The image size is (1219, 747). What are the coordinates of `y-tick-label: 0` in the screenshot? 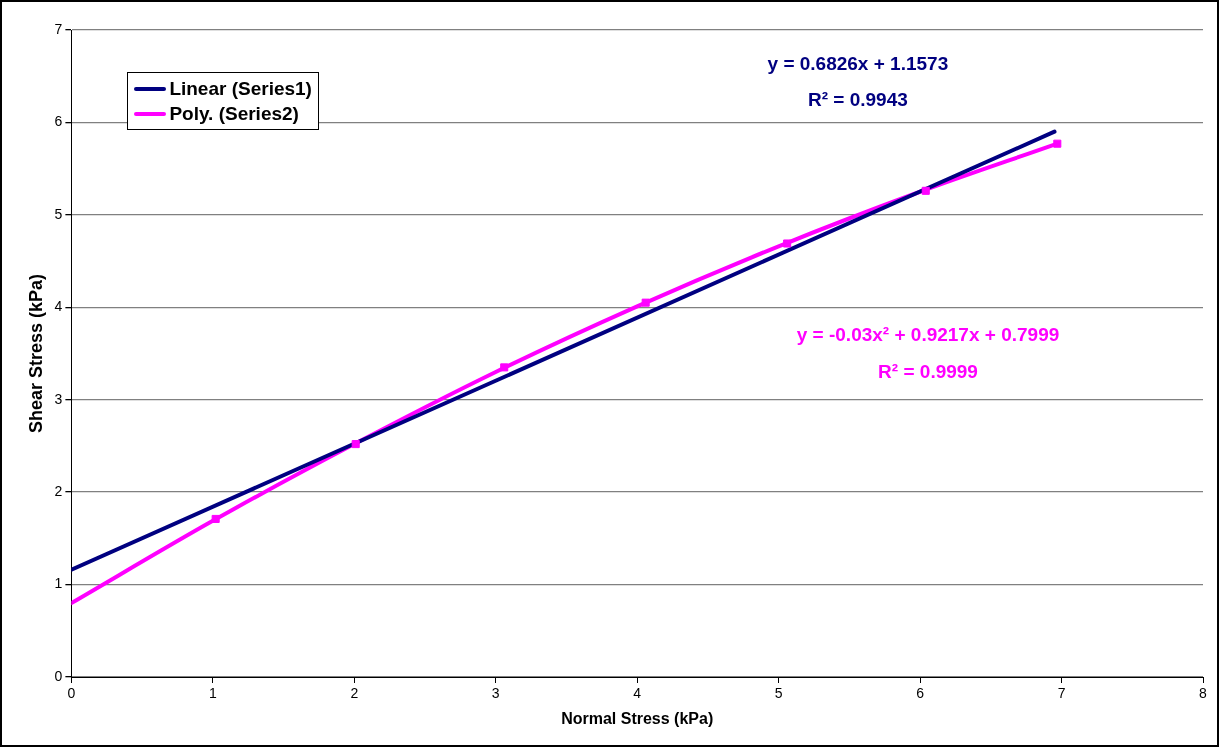 It's located at (58, 675).